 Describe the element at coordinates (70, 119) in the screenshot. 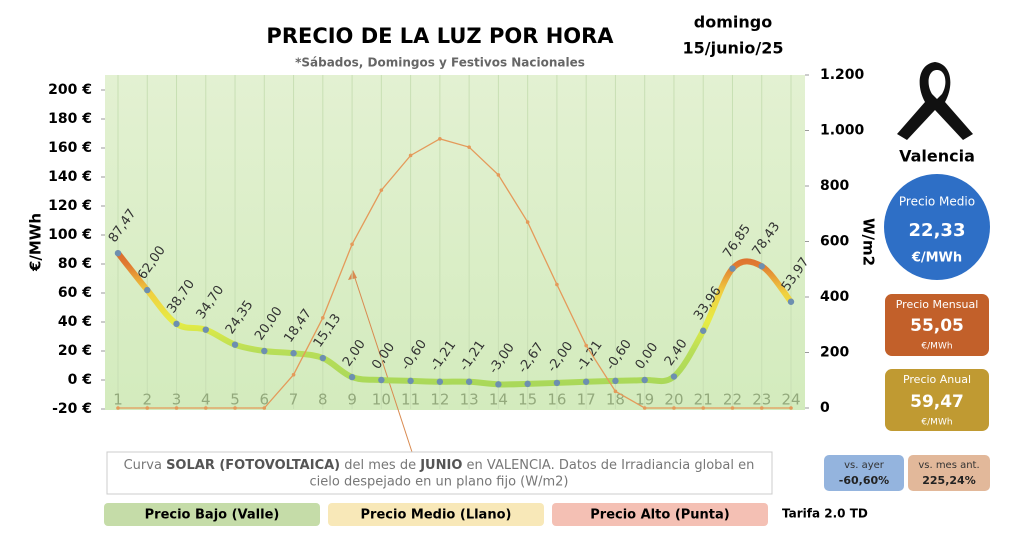

I see `y-tick-label: 180 €` at that location.